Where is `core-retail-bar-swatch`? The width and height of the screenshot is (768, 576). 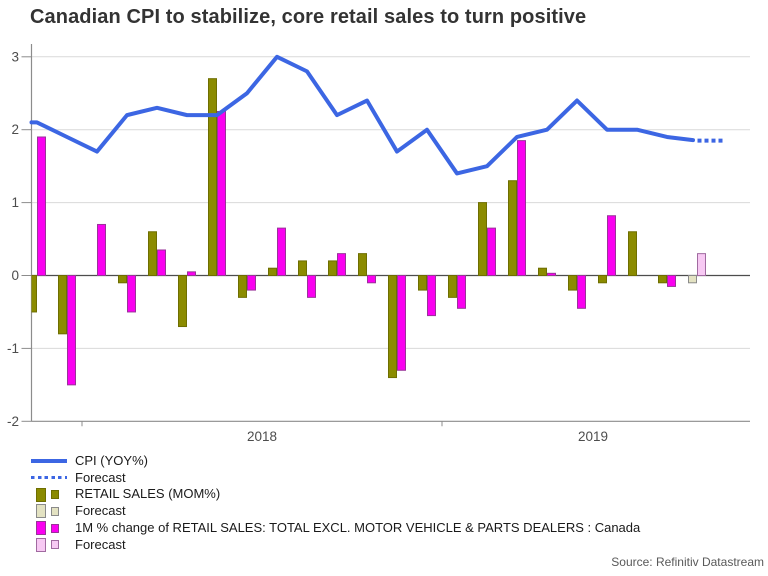
core-retail-bar-swatch is located at coordinates (41, 528).